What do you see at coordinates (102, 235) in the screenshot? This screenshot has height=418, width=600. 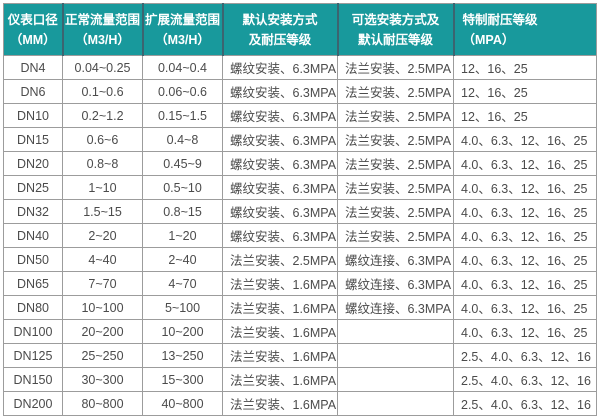 I see `cell-normal: 2~20` at bounding box center [102, 235].